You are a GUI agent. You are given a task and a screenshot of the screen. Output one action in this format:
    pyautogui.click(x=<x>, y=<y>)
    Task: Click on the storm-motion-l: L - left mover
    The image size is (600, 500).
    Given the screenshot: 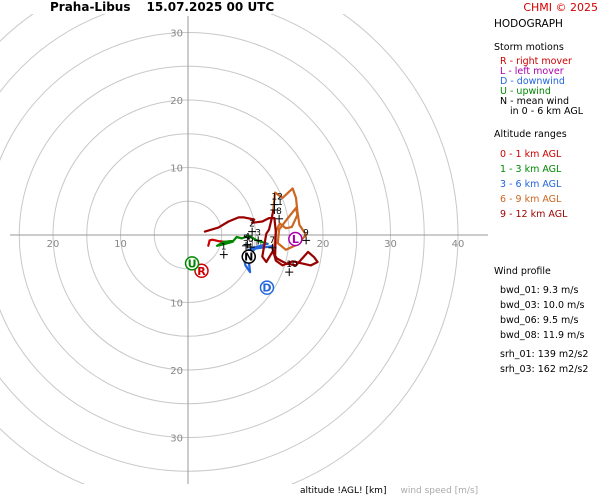 What is the action you would take?
    pyautogui.click(x=532, y=71)
    